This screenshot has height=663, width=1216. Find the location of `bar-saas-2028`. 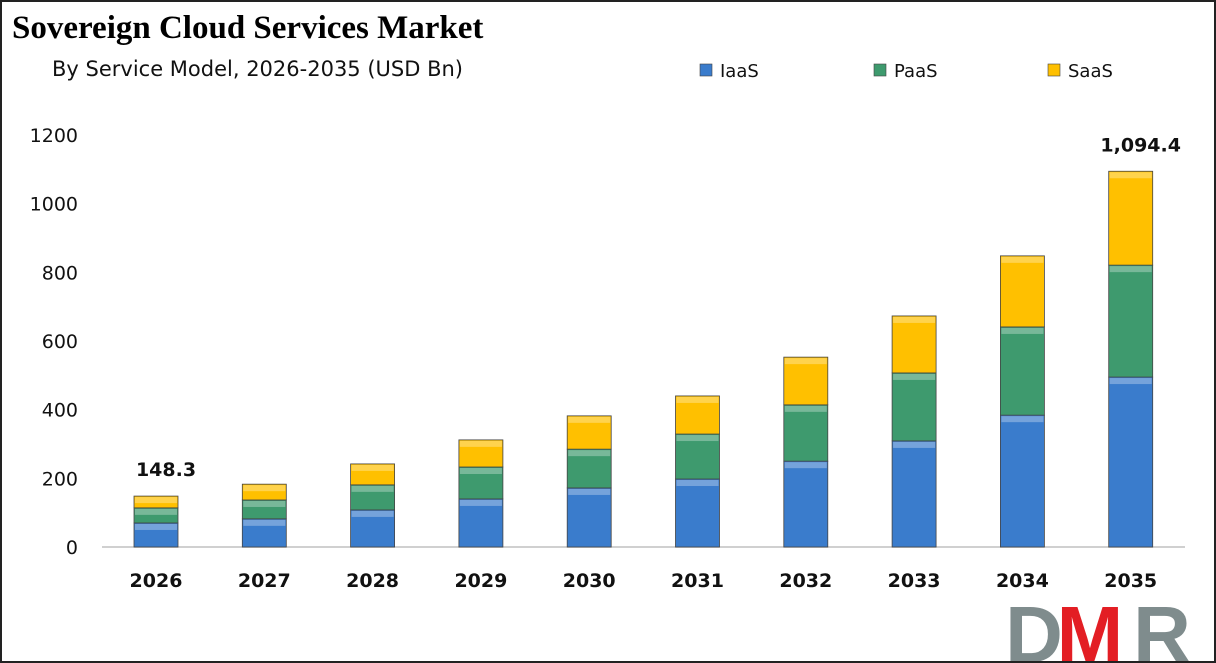

bar-saas-2028 is located at coordinates (373, 474).